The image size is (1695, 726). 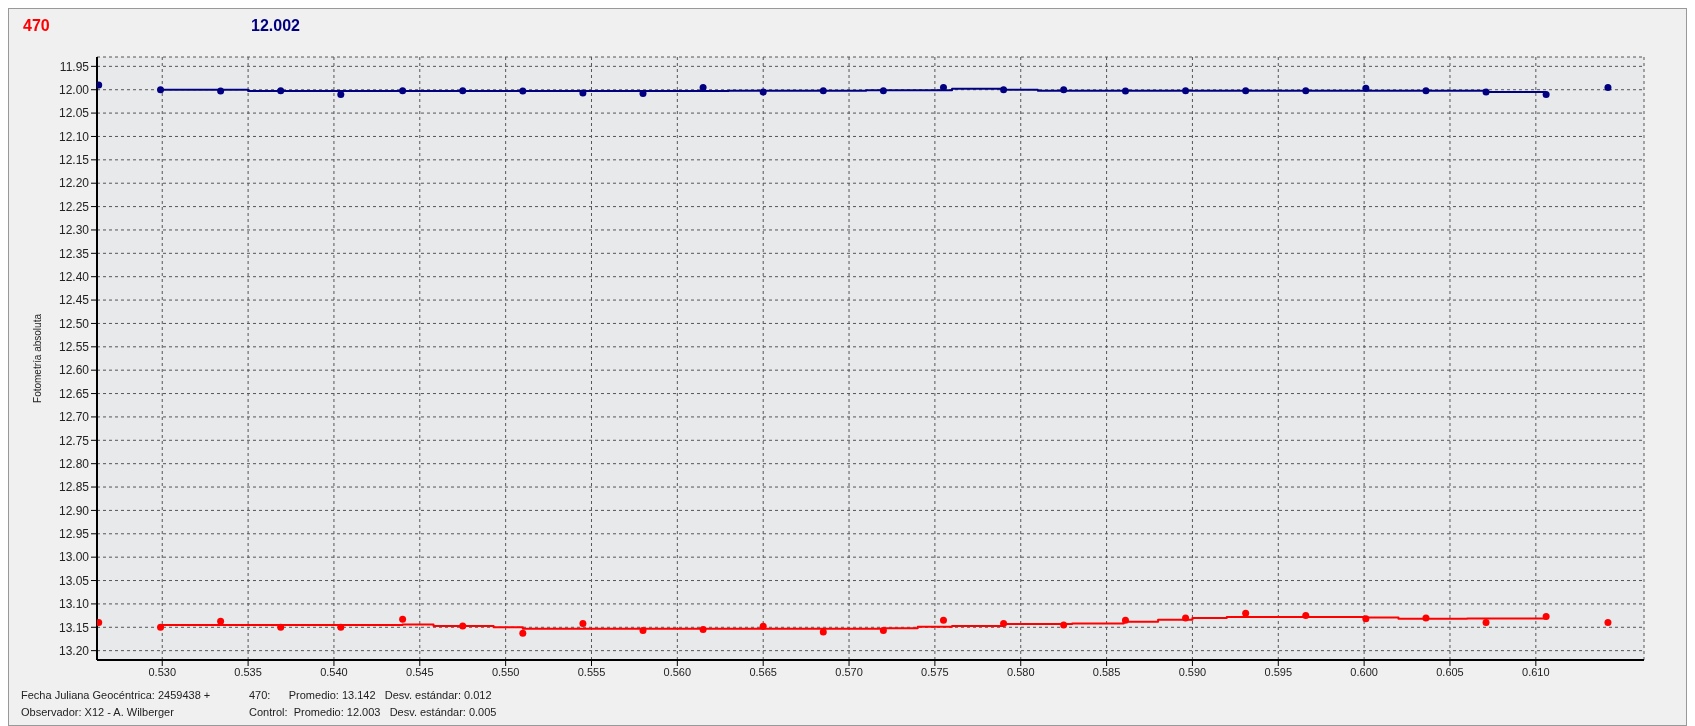 What do you see at coordinates (1450, 671) in the screenshot?
I see `x-tick-label: 0.605` at bounding box center [1450, 671].